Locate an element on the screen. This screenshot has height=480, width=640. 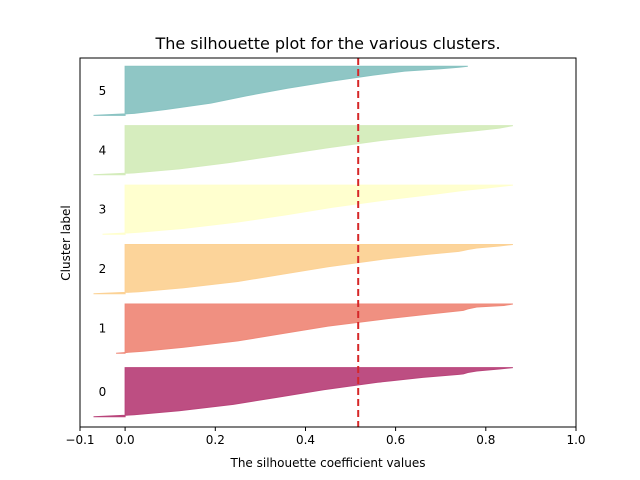
x-tick-label: −0.1 is located at coordinates (79, 440).